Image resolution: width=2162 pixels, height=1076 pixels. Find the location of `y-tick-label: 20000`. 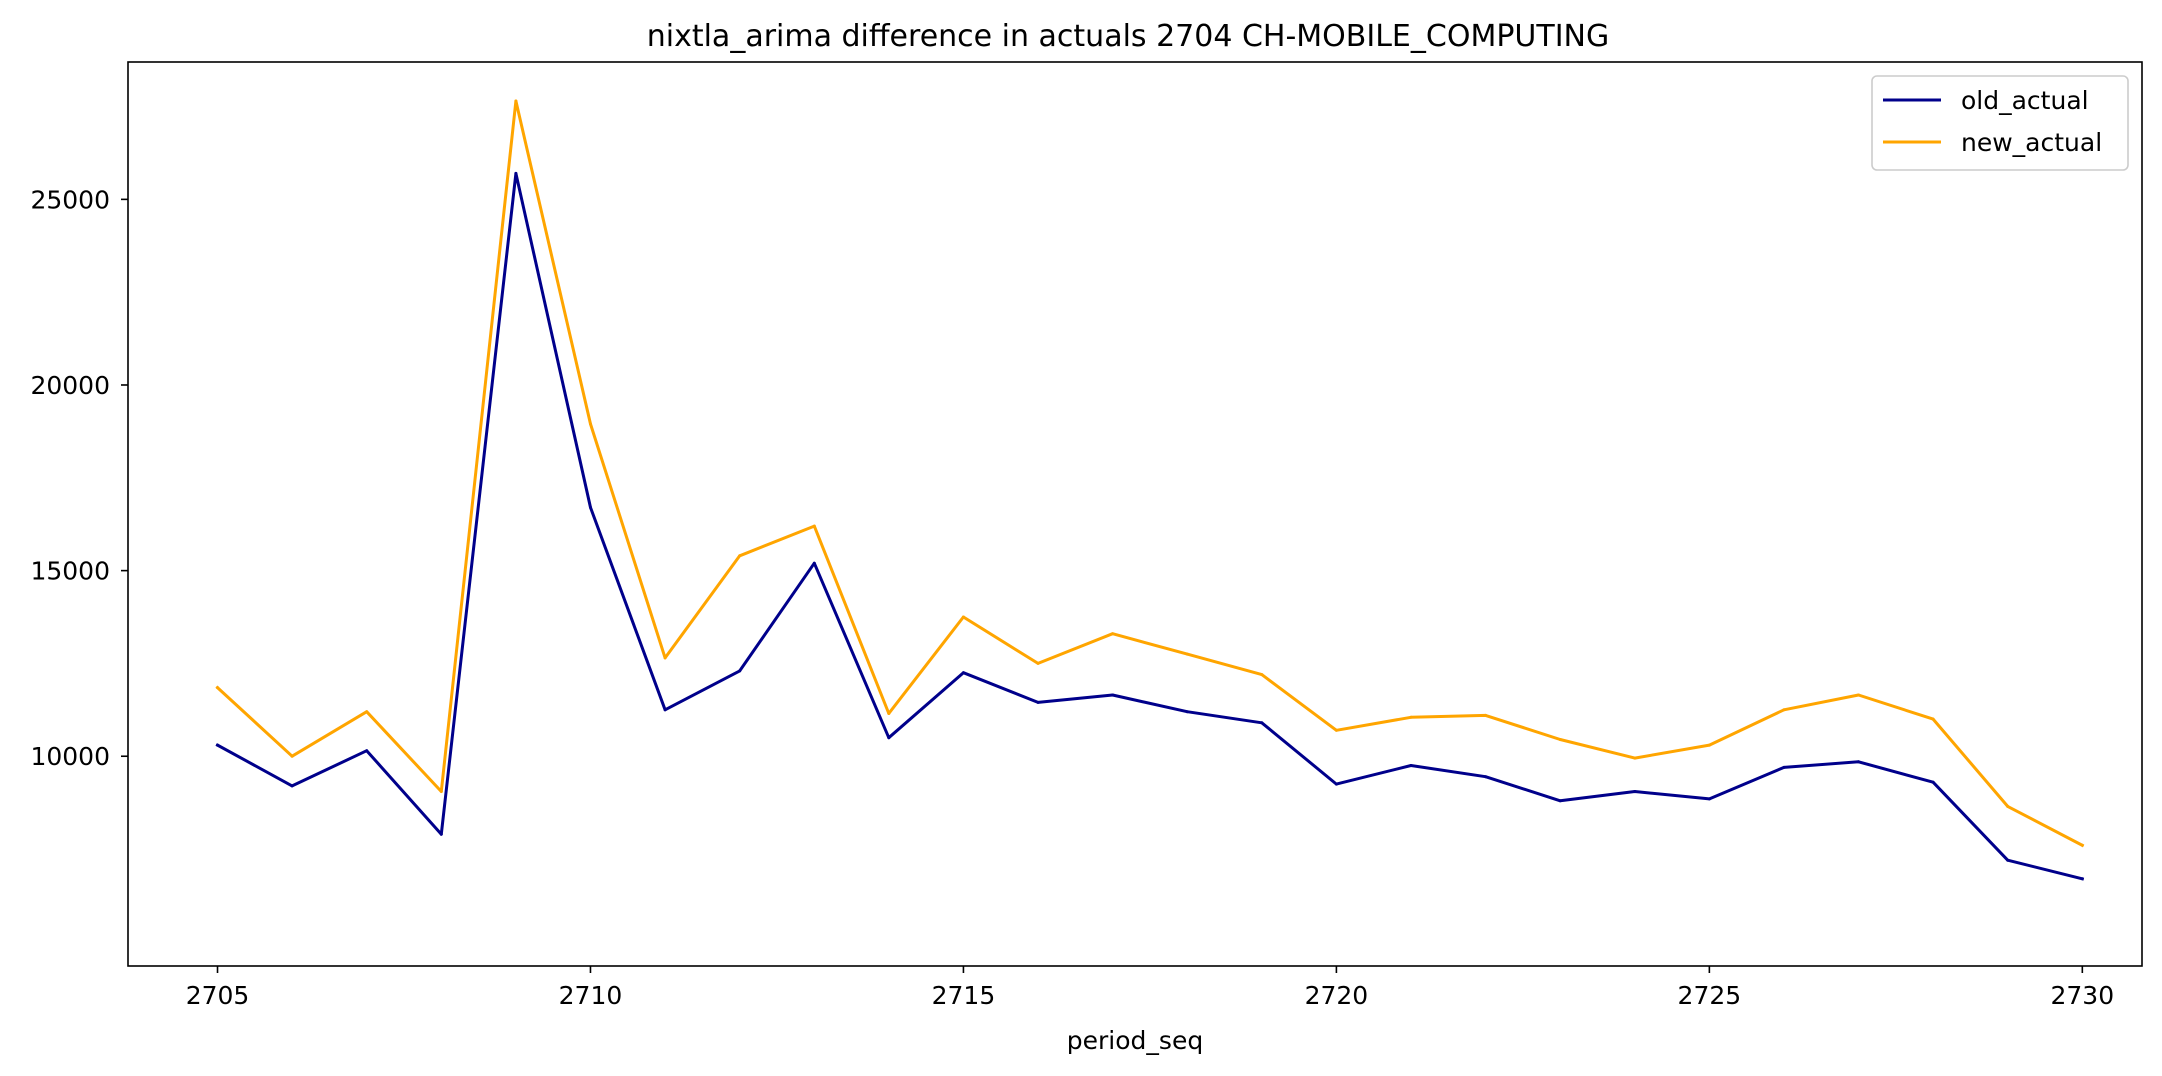

y-tick-label: 20000 is located at coordinates (70, 385).